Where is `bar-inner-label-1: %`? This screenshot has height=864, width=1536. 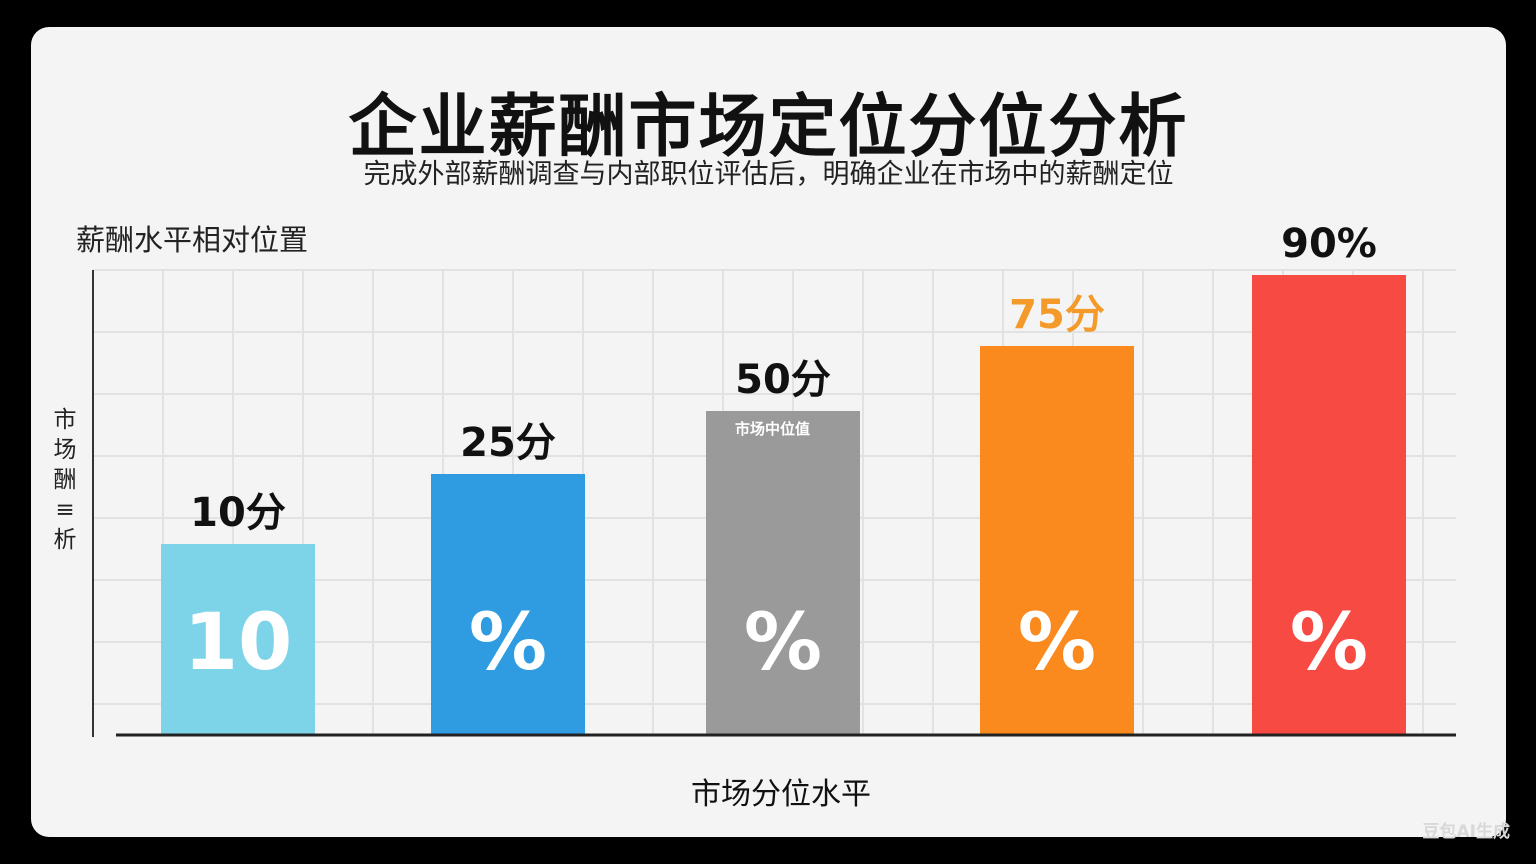 bar-inner-label-1: % is located at coordinates (508, 643).